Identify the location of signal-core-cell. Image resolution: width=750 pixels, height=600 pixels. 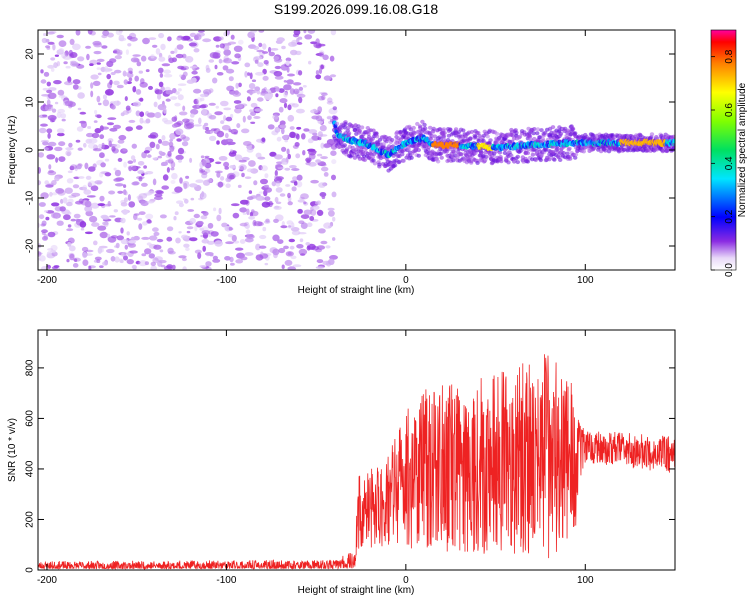
(673, 141).